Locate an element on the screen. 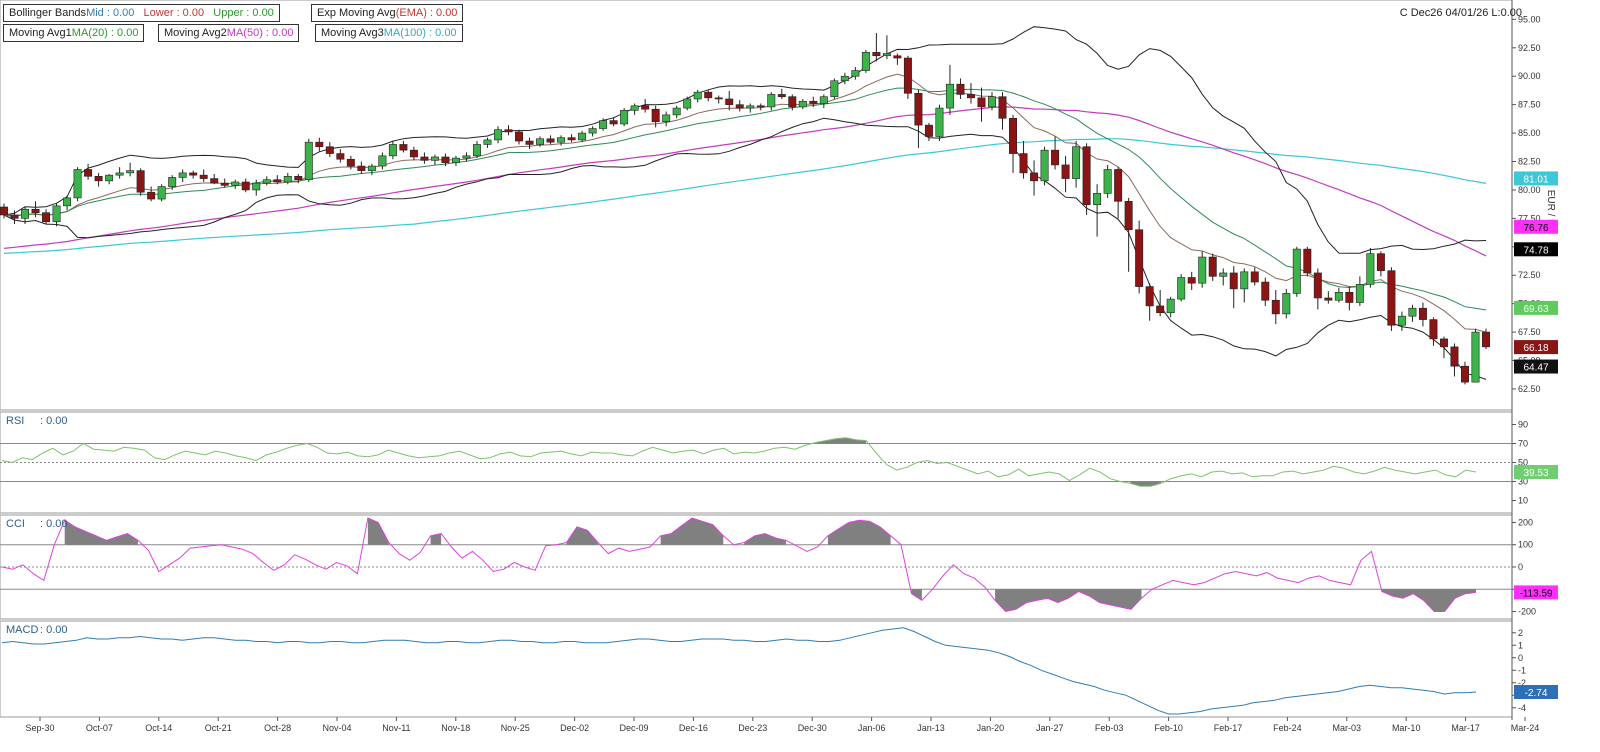  x-tick-label: Mar-24 is located at coordinates (1525, 728).